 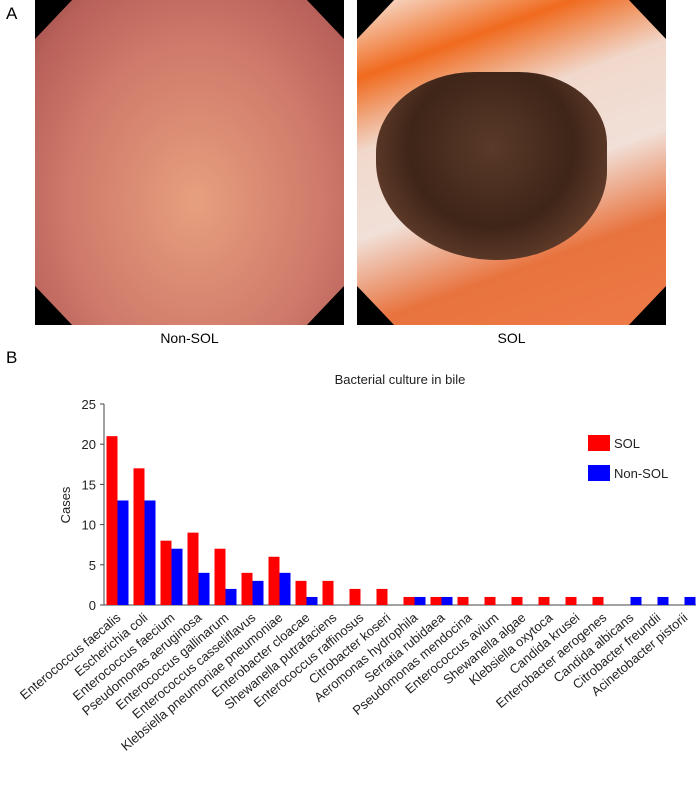 What do you see at coordinates (627, 443) in the screenshot?
I see `legend-label: SOL` at bounding box center [627, 443].